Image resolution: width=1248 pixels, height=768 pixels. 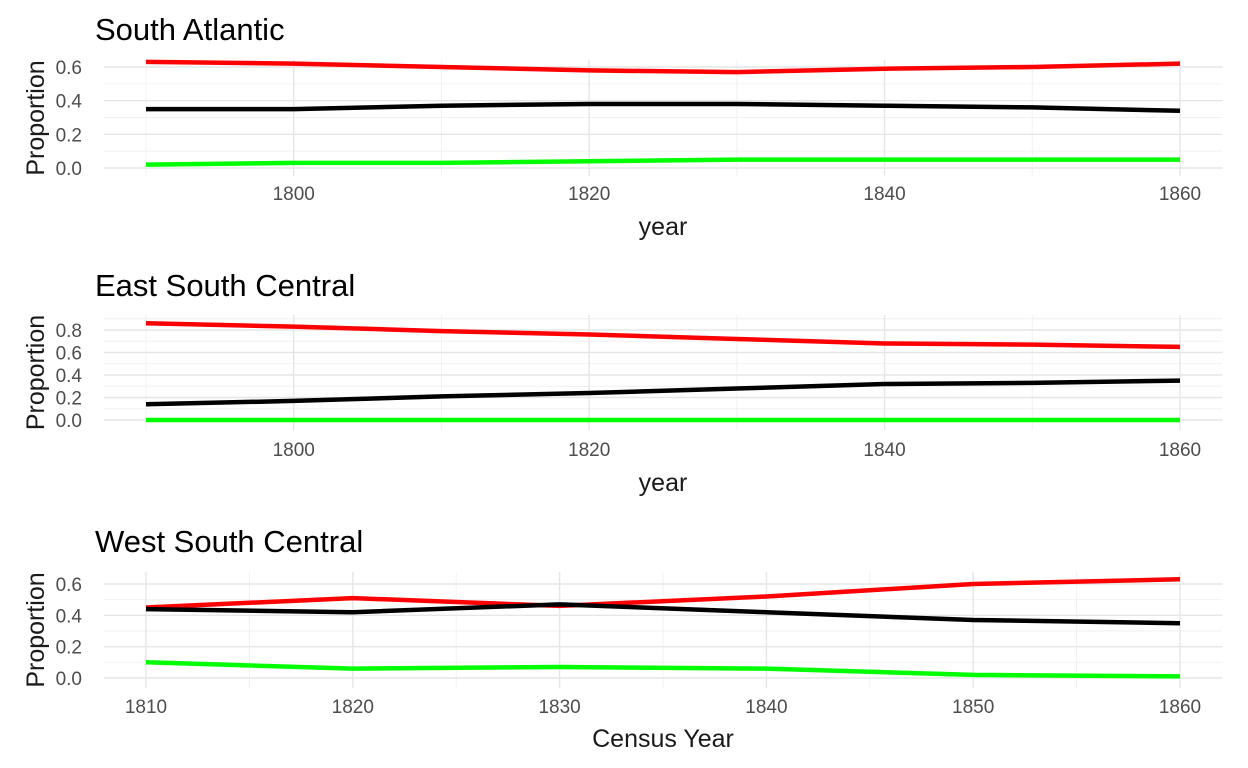 I want to click on x-tick-label: 1850, so click(x=973, y=707).